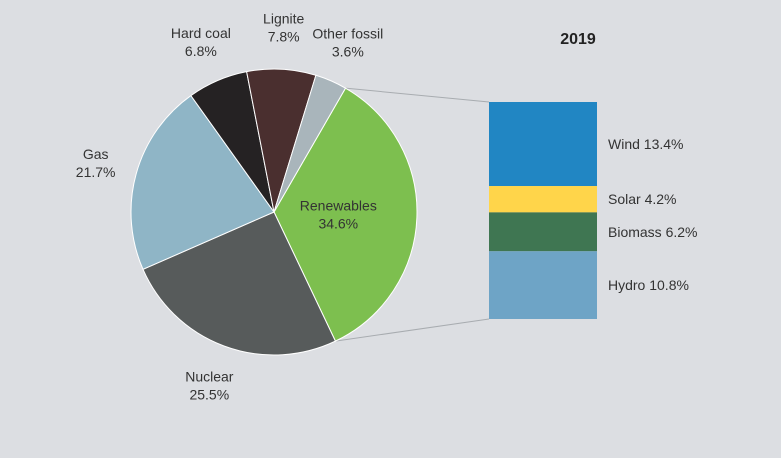  I want to click on pie-label-name: Gas, so click(96, 154).